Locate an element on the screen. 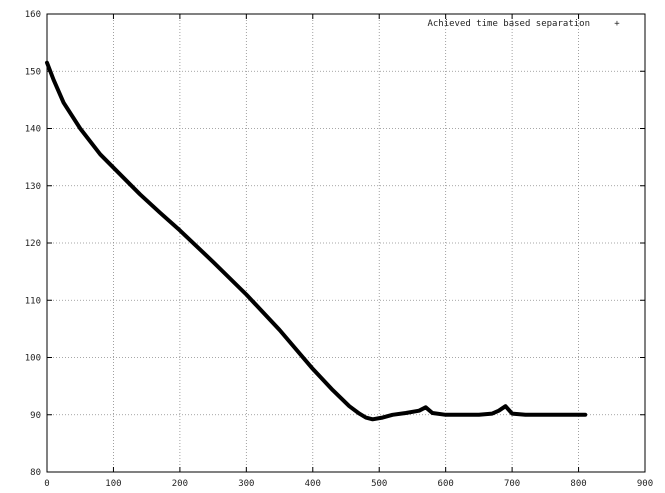  y-tick-label: 100 is located at coordinates (33, 359).